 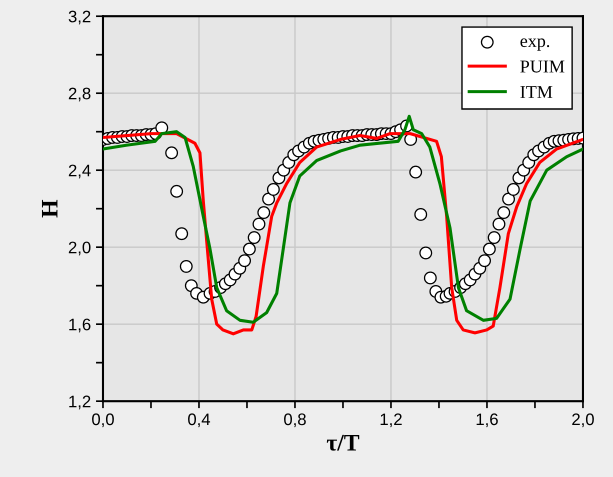 I want to click on y-axis-title: H, so click(x=50, y=209).